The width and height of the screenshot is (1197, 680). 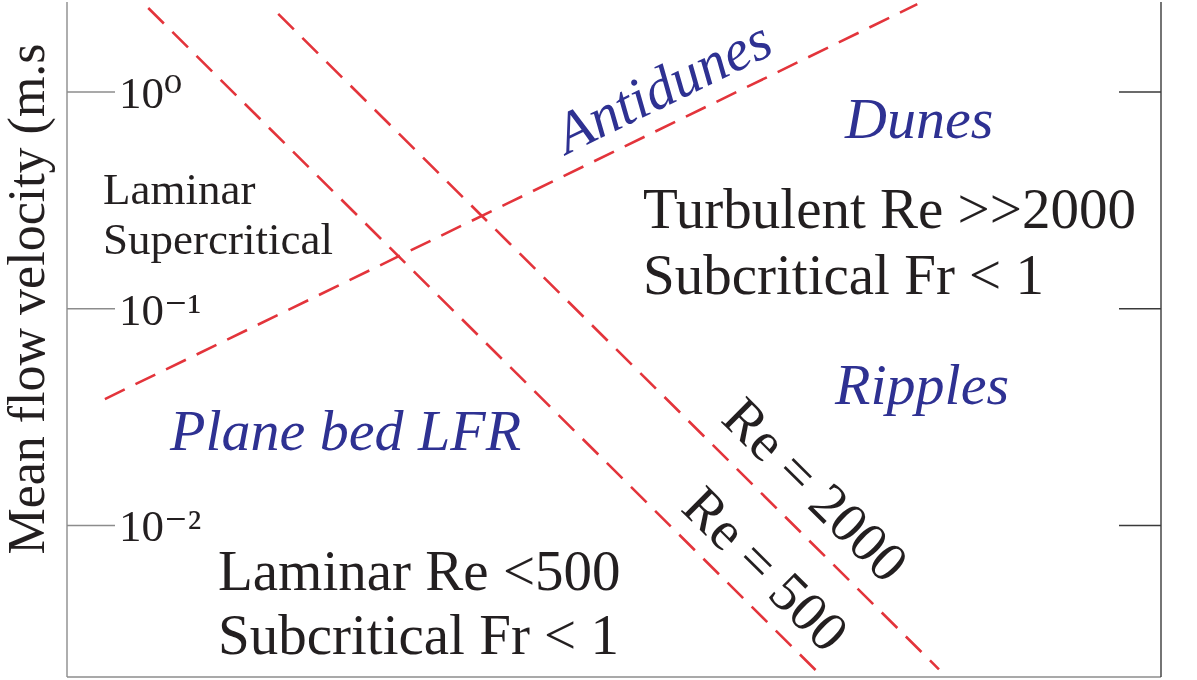 I want to click on y-tick-label: 10⁻², so click(x=160, y=526).